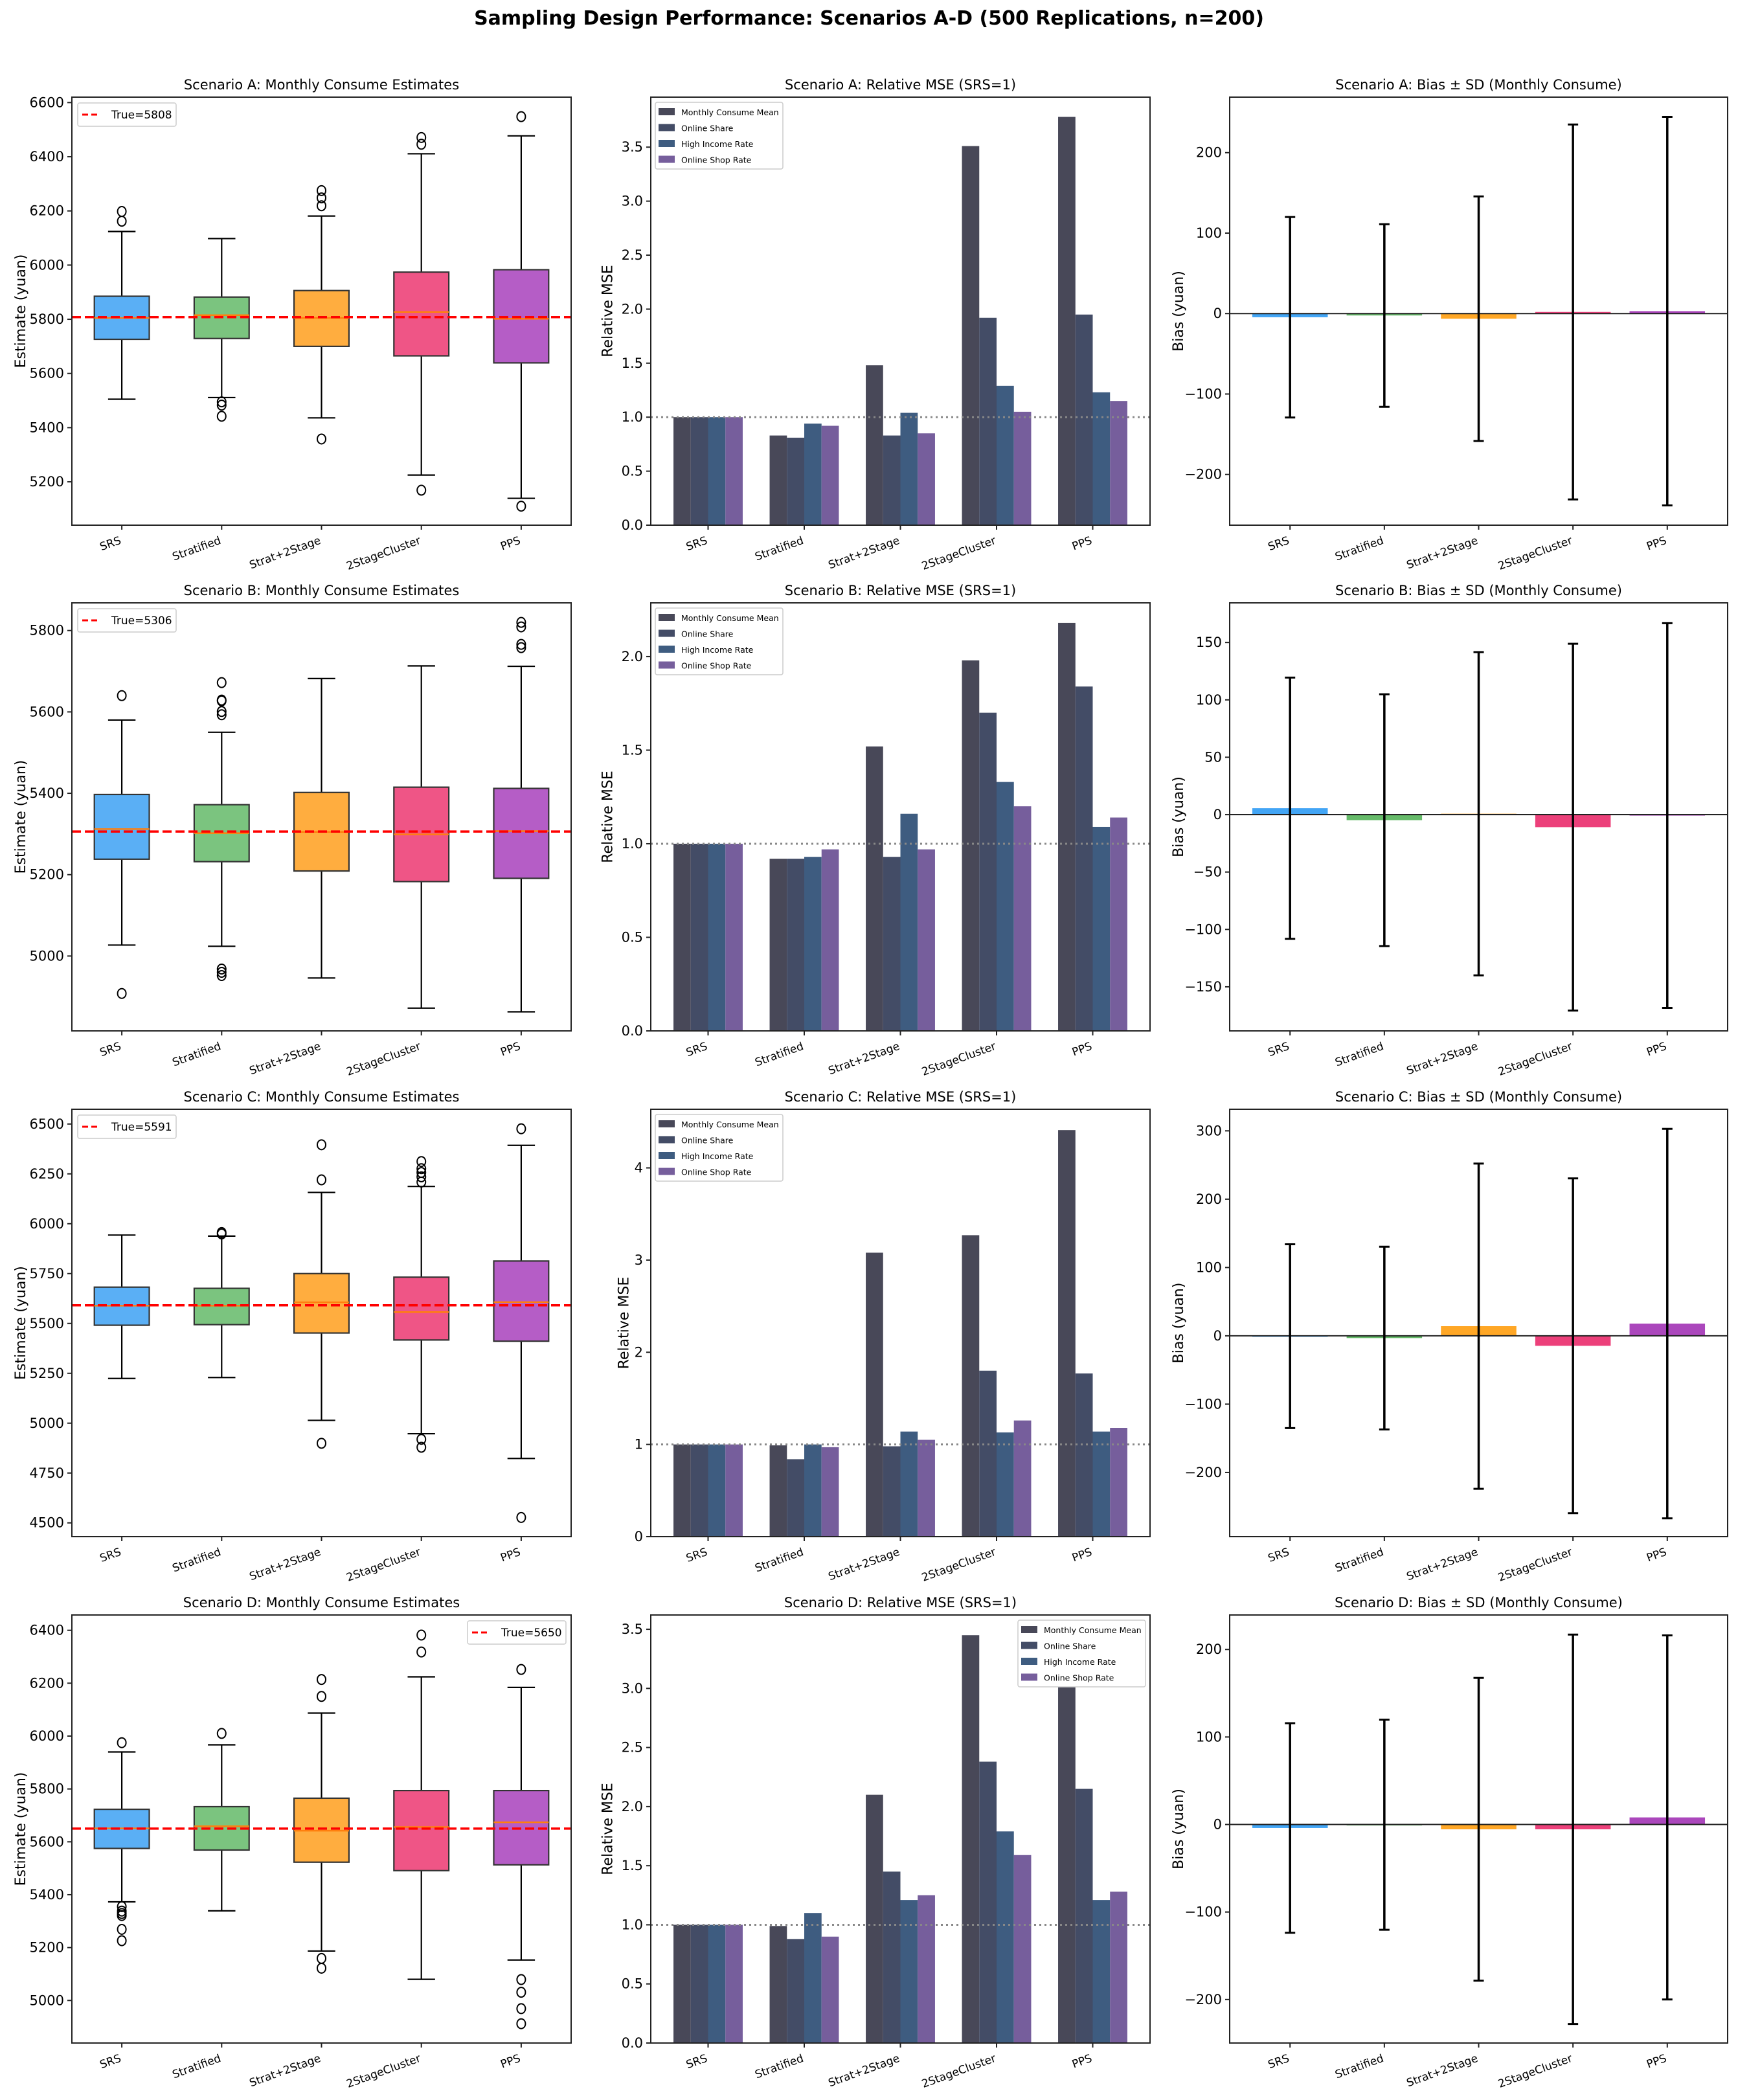  What do you see at coordinates (1479, 1097) in the screenshot?
I see `subplot-title: Scenario C: Bias ± SD (Monthly Consume)` at bounding box center [1479, 1097].